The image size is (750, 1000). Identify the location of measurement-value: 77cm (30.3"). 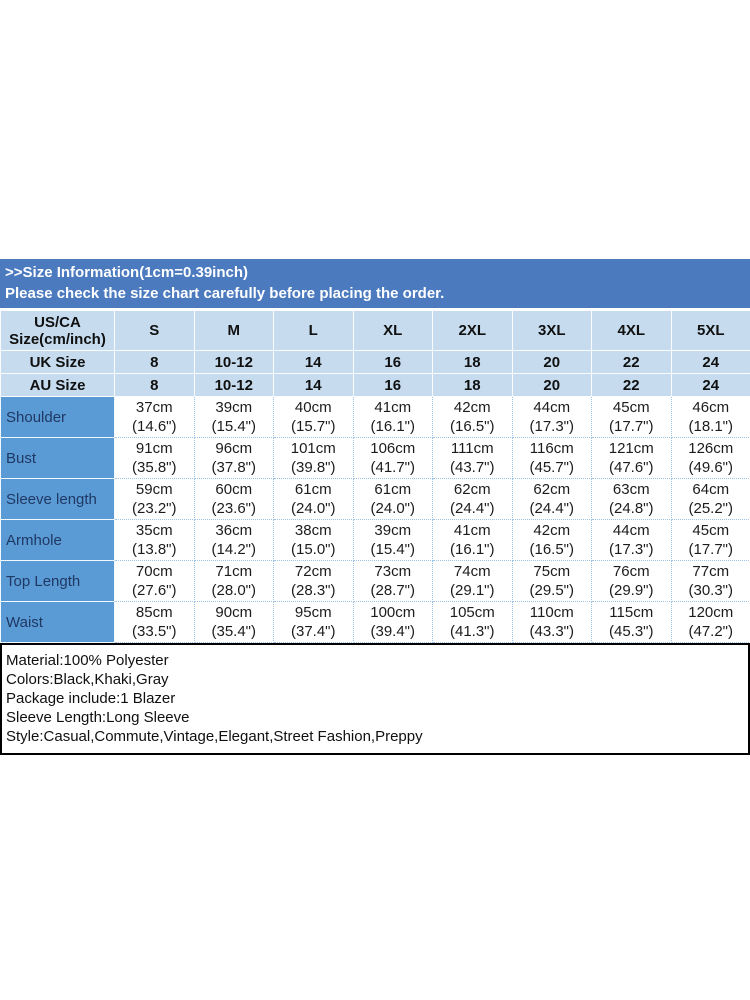
(710, 581).